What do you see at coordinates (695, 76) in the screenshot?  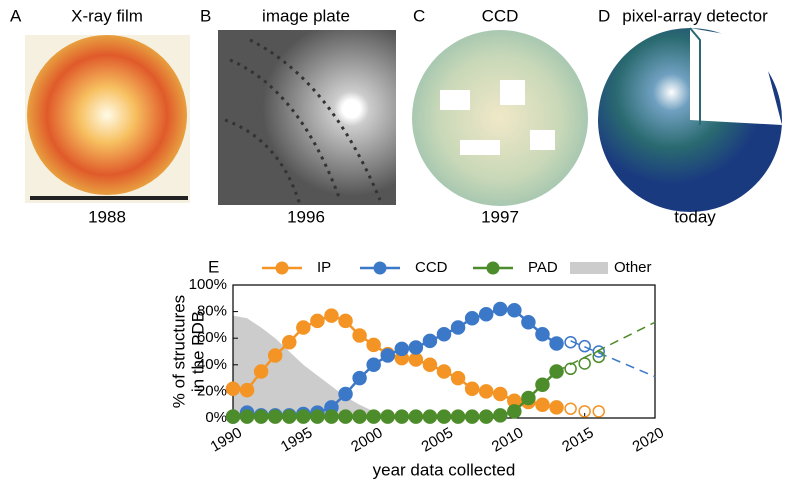 I see `pad-edge` at bounding box center [695, 76].